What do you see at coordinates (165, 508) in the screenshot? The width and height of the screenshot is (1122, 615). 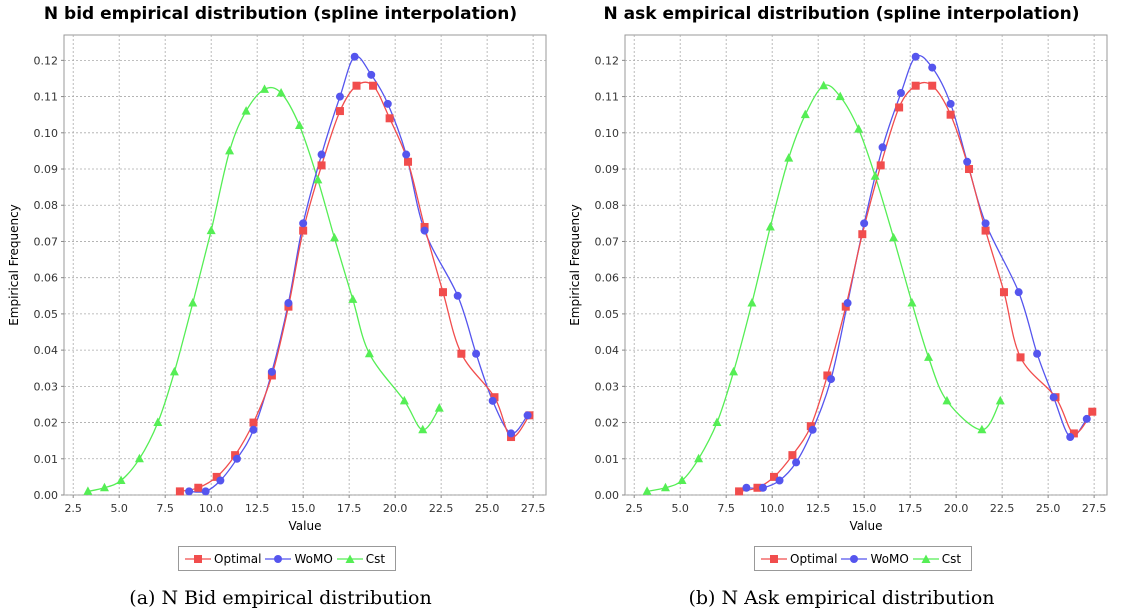 I see `x-tick-label: 7.5` at bounding box center [165, 508].